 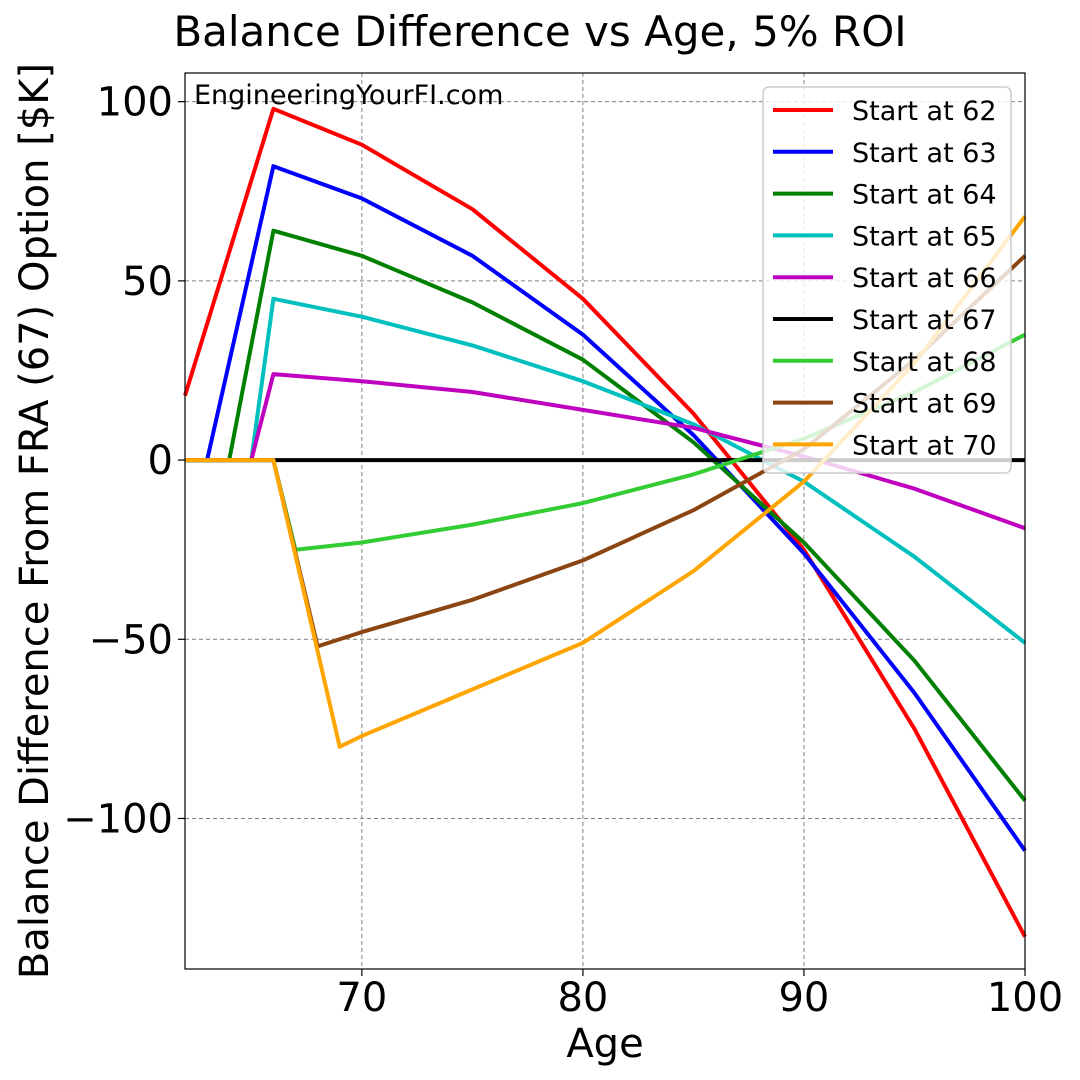 I want to click on x-tick-label: 90, so click(x=803, y=998).